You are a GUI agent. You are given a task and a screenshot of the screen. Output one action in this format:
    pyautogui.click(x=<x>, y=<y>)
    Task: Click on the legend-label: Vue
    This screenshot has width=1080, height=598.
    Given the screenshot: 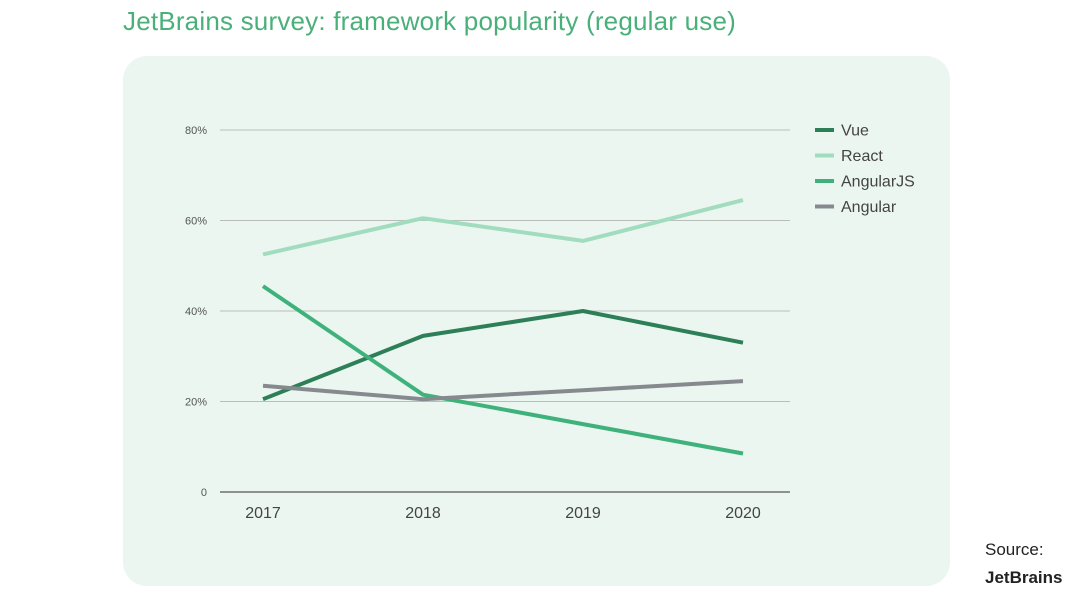 What is the action you would take?
    pyautogui.click(x=855, y=131)
    